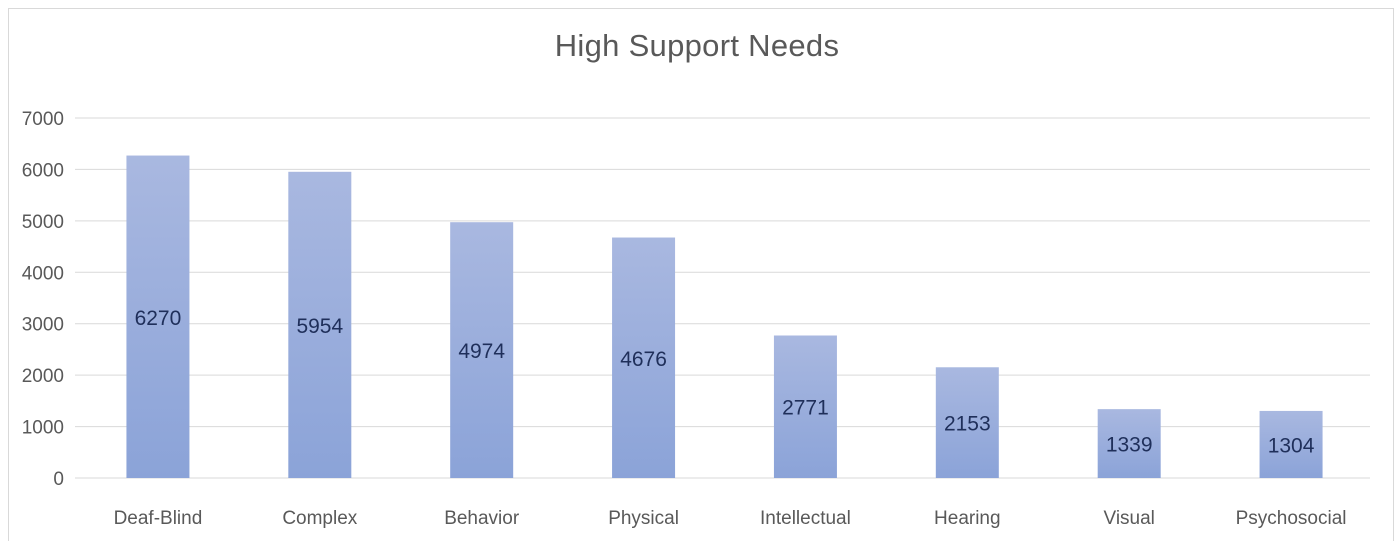 The height and width of the screenshot is (541, 1394). What do you see at coordinates (697, 45) in the screenshot?
I see `chart-title: High Support Needs` at bounding box center [697, 45].